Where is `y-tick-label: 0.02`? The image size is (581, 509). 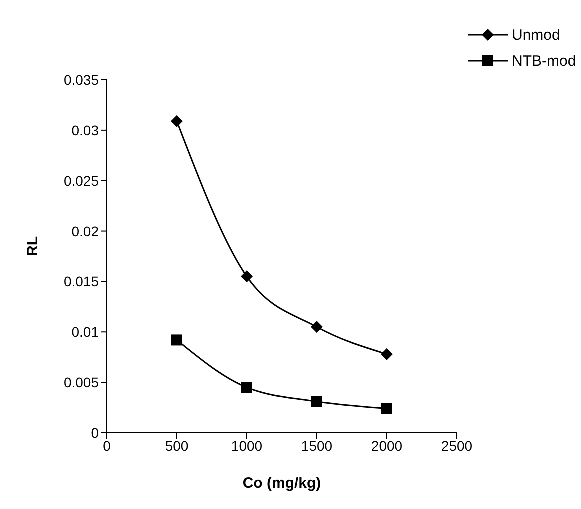
y-tick-label: 0.02 is located at coordinates (86, 231).